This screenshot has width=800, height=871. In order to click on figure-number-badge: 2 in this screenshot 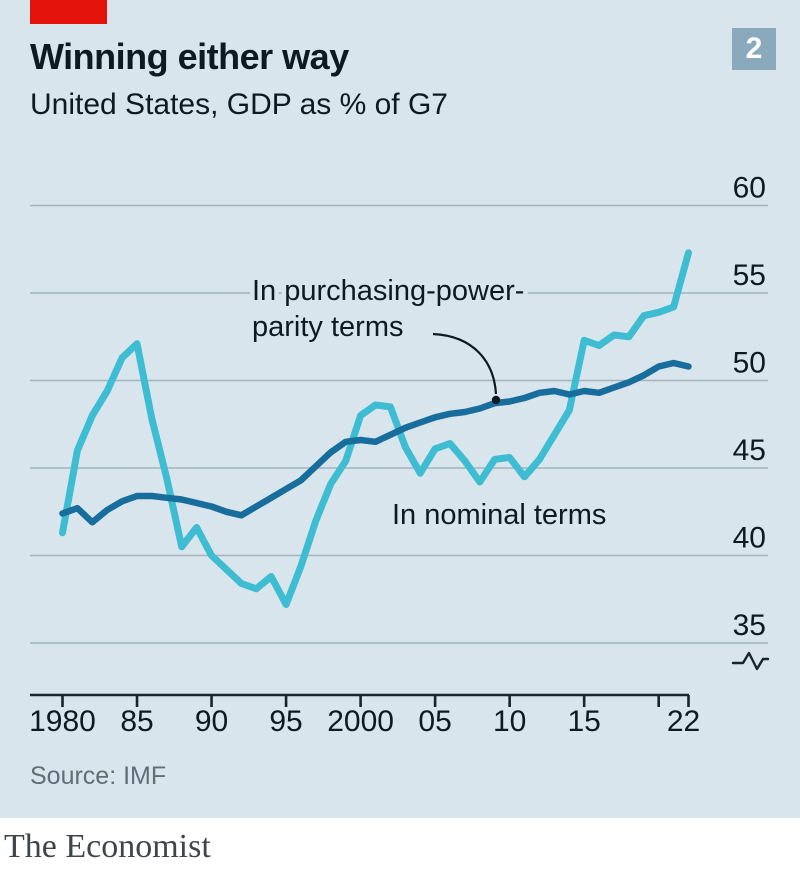, I will do `click(754, 49)`.